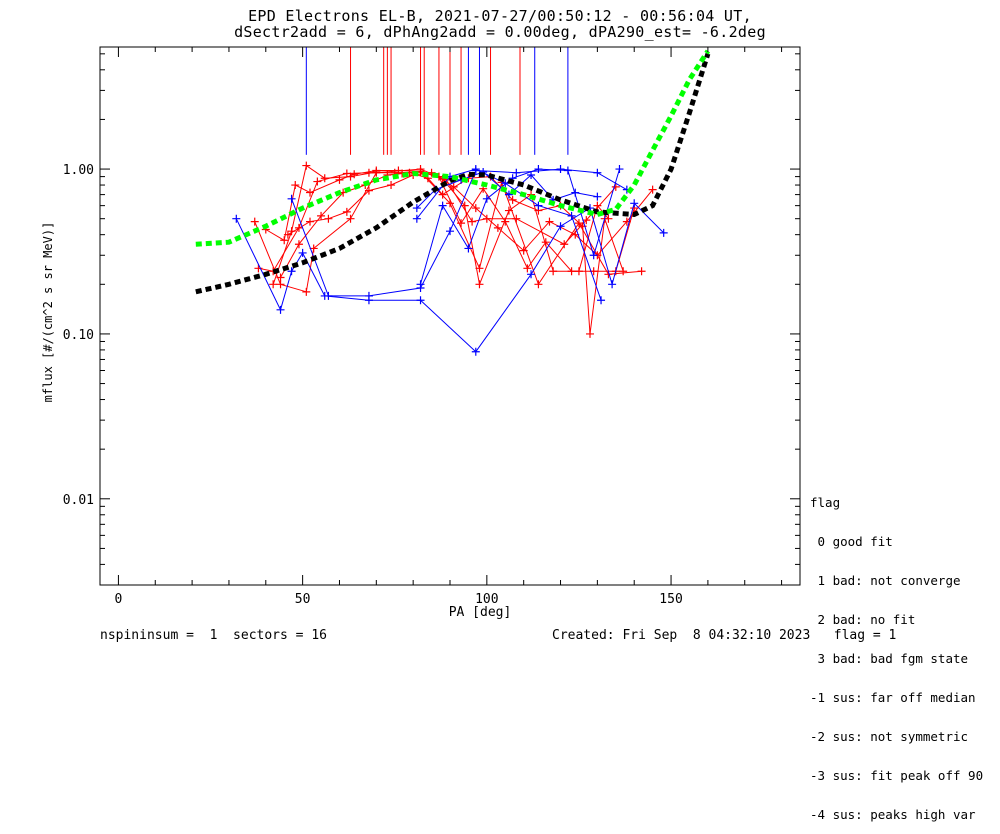  Describe the element at coordinates (897, 775) in the screenshot. I see `legend-item: -3 sus: fit peak off 90` at that location.